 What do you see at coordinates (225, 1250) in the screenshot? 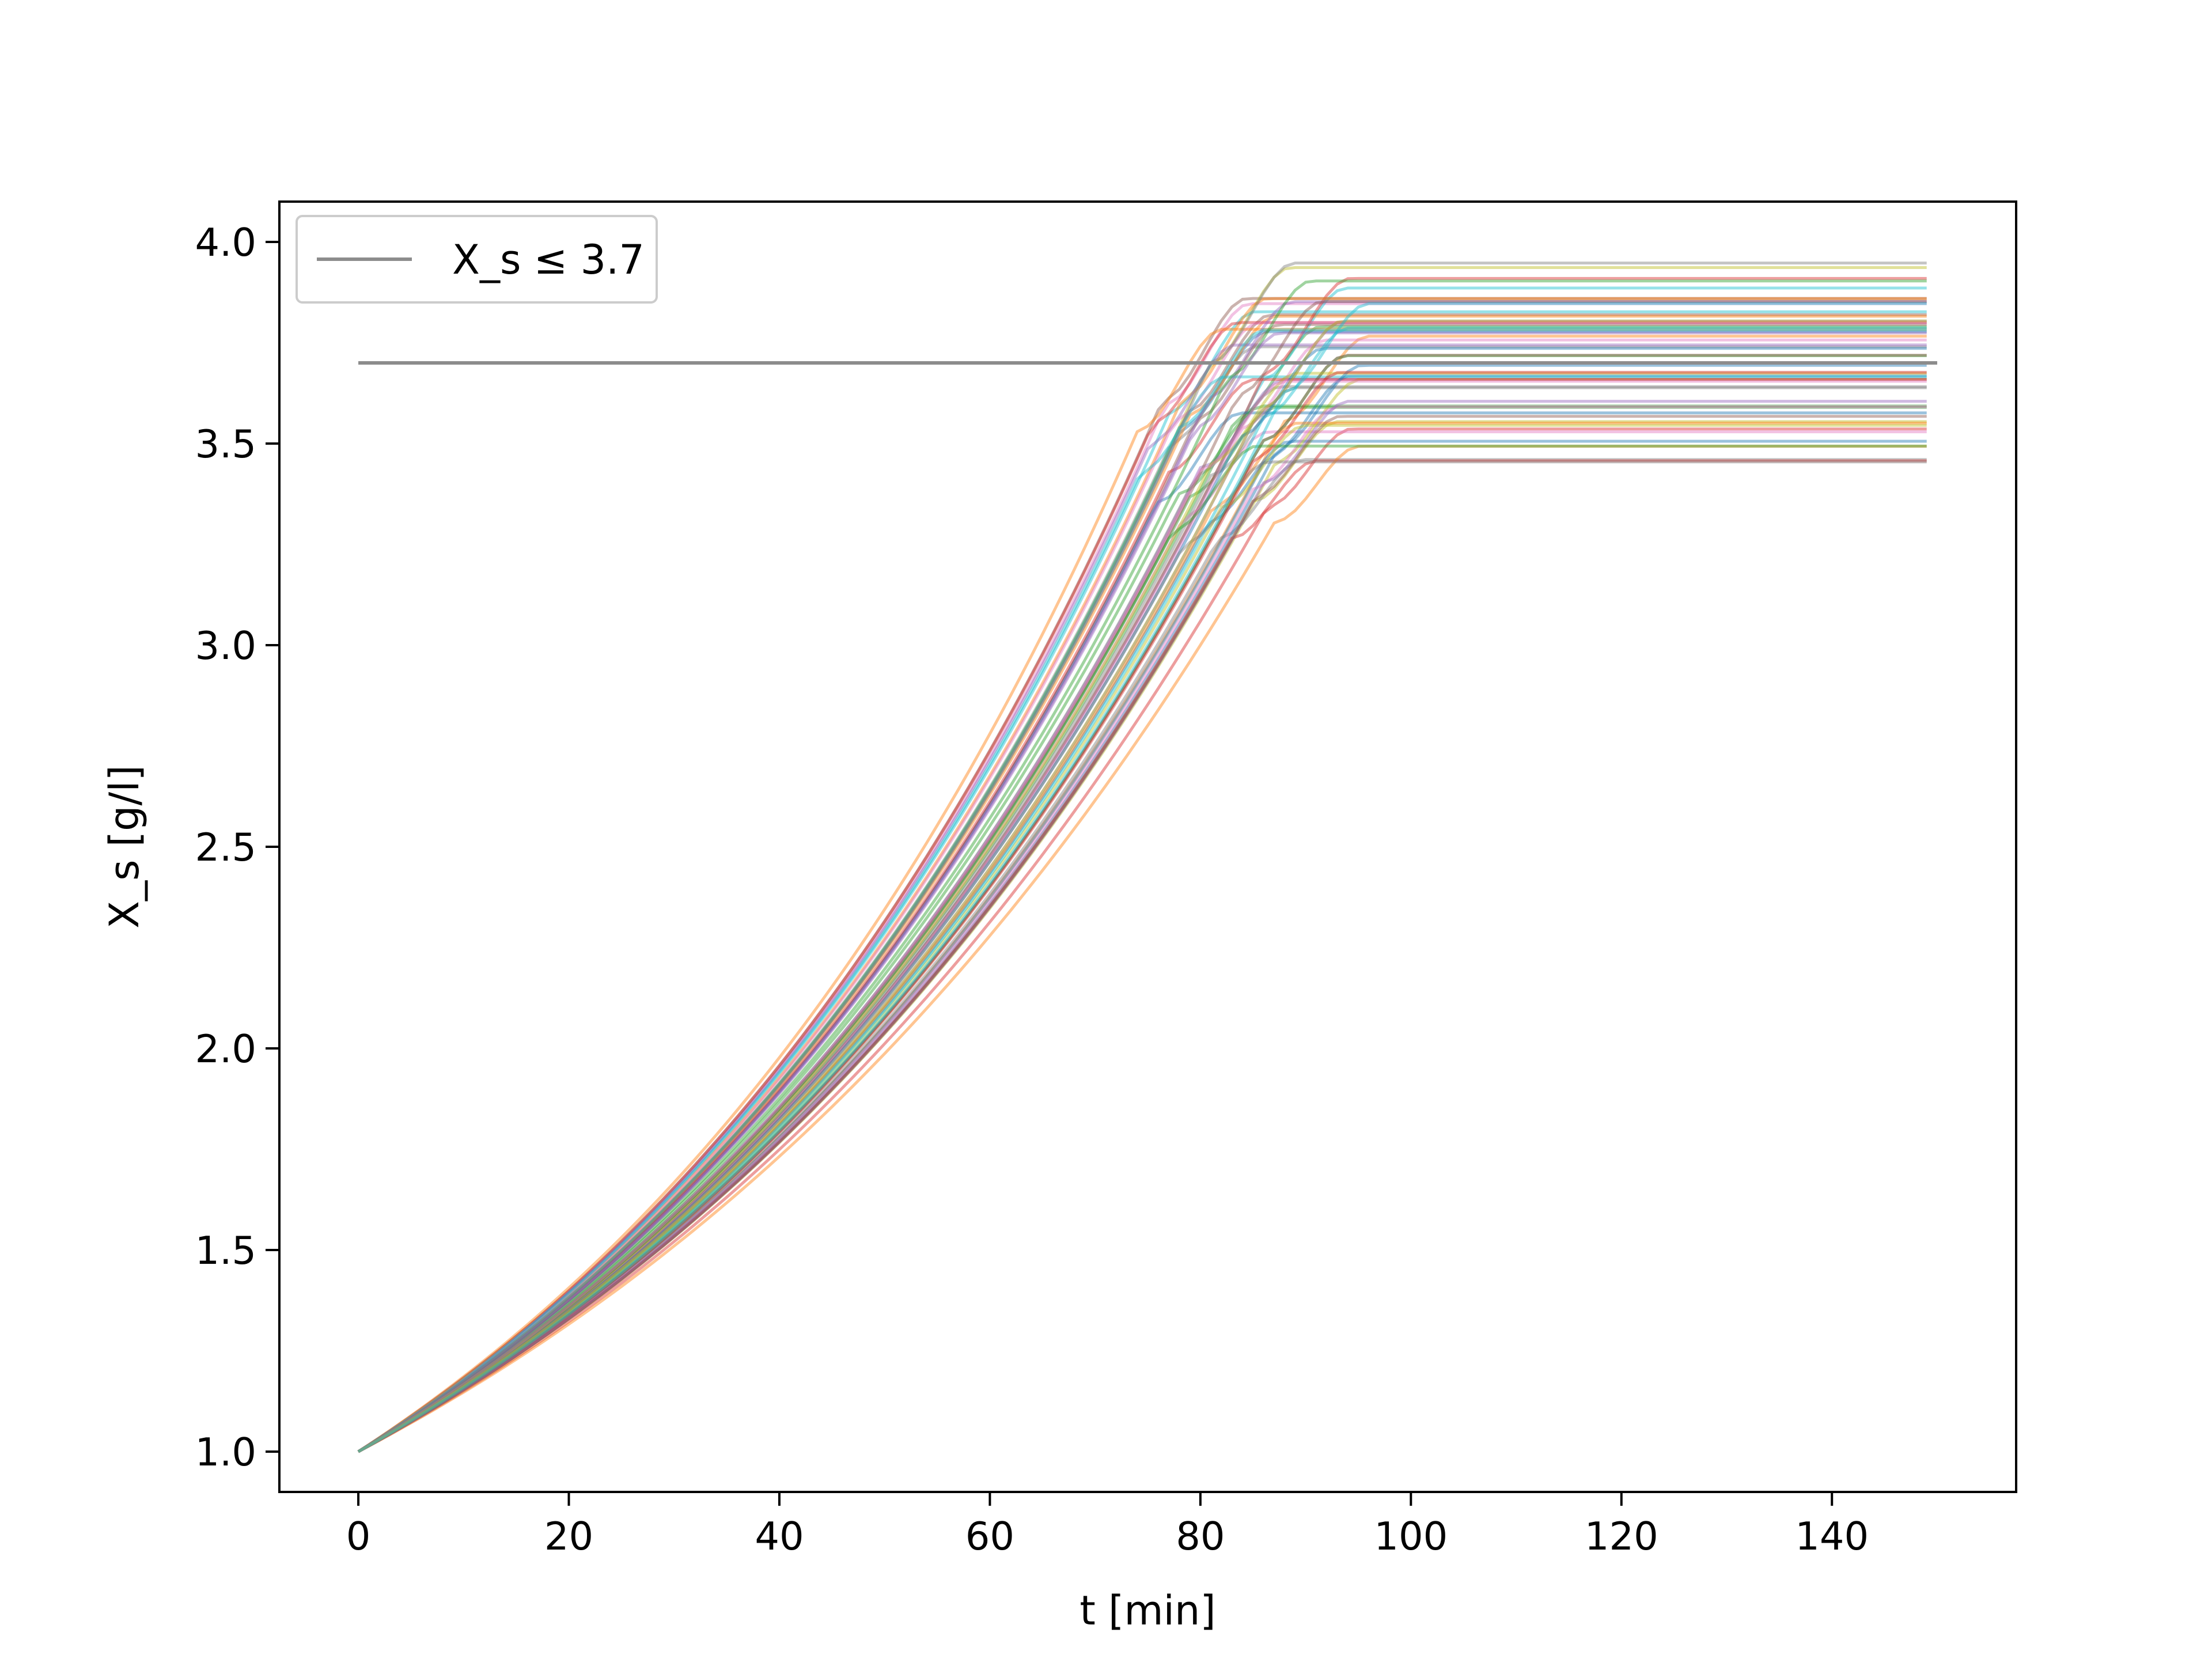
I see `y-tick-label: 1.5` at bounding box center [225, 1250].